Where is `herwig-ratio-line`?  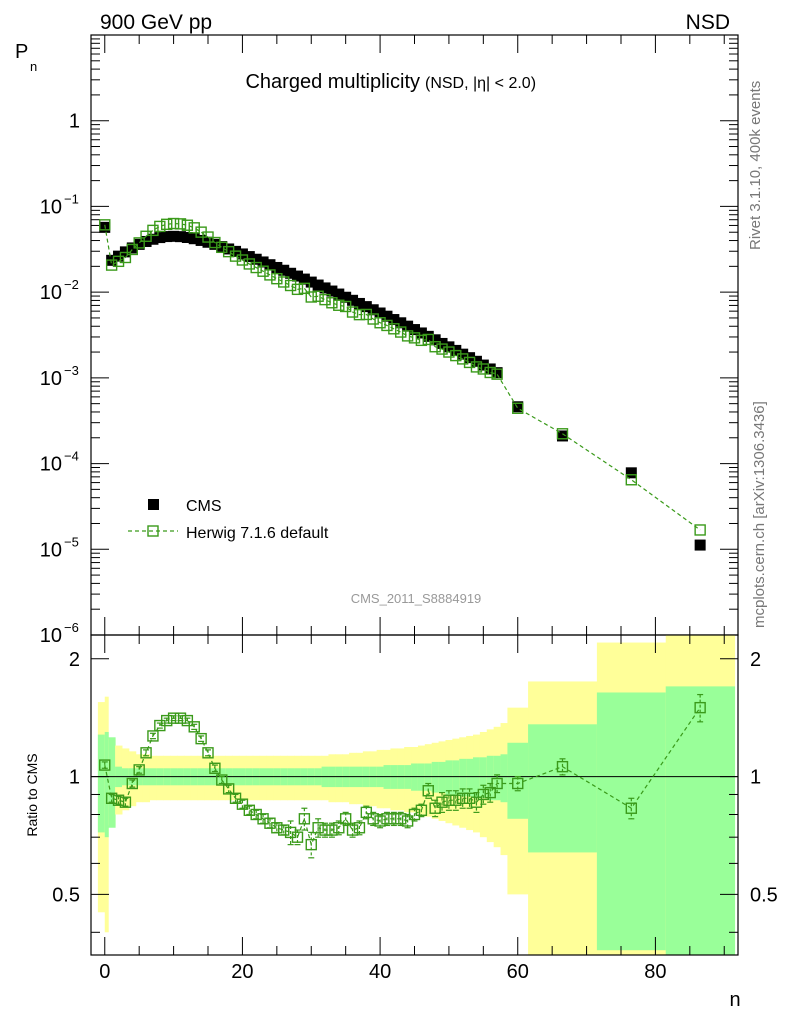
herwig-ratio-line is located at coordinates (402, 777).